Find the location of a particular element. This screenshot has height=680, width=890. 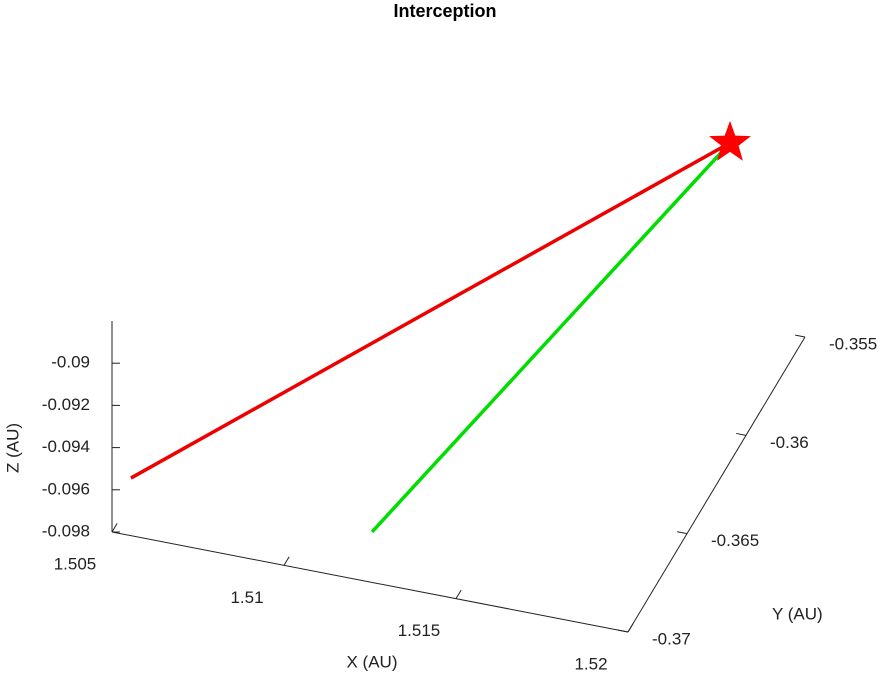

z-tick-label: -0.098 is located at coordinates (66, 530).